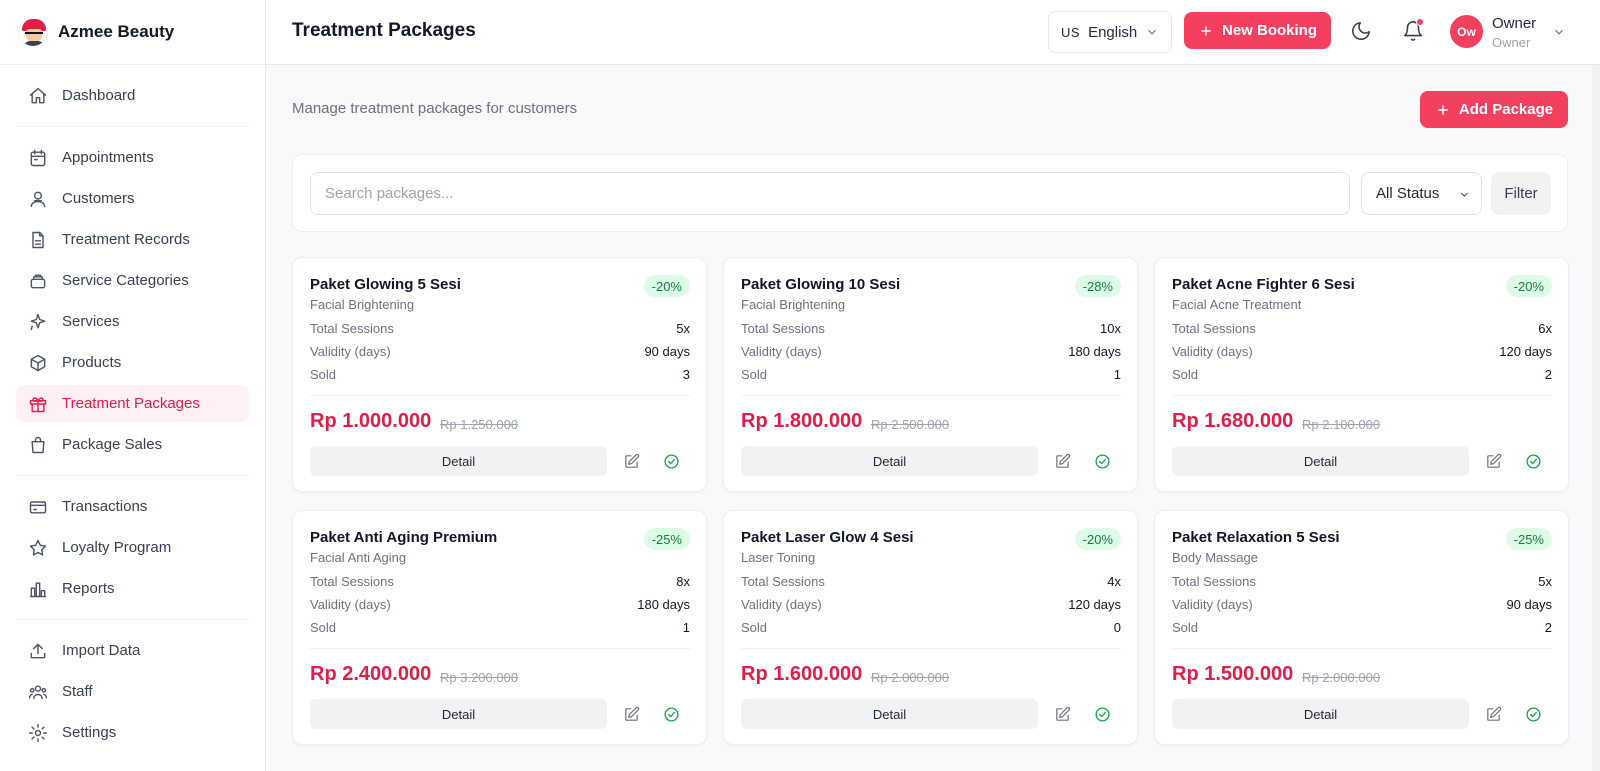 The image size is (1600, 771). Describe the element at coordinates (88, 588) in the screenshot. I see `sidebar-item-label: Reports` at that location.